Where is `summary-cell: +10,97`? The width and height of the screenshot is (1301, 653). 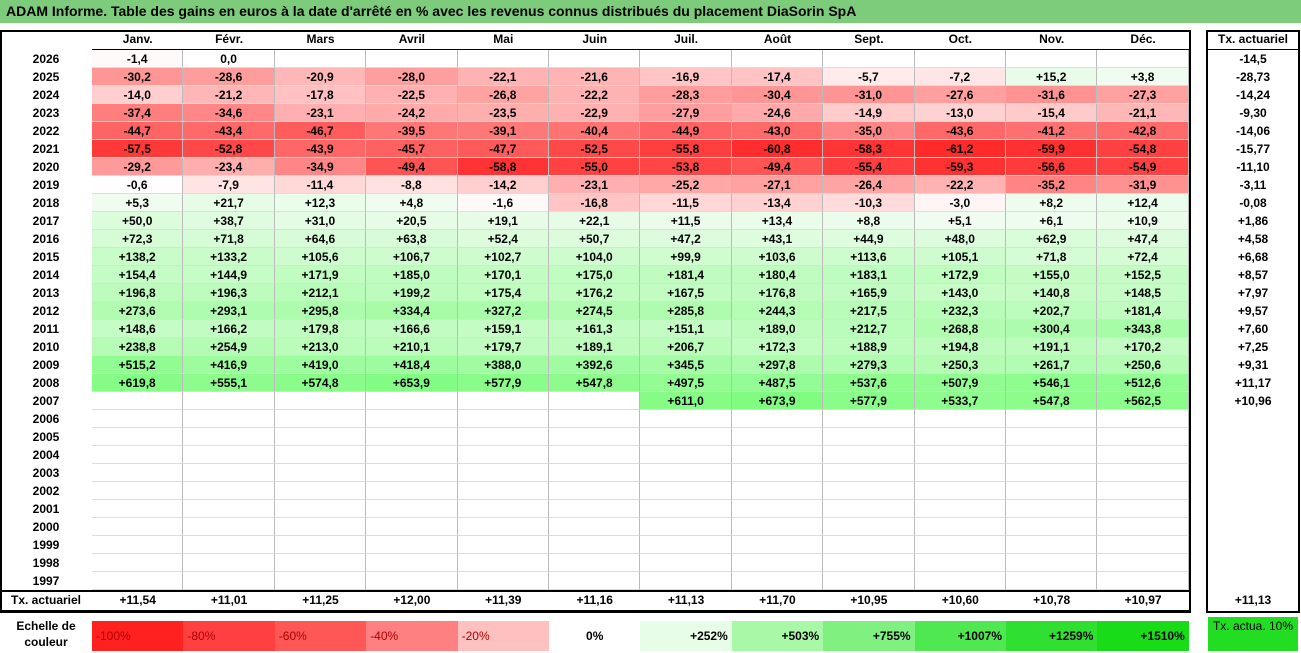 summary-cell: +10,97 is located at coordinates (1143, 600).